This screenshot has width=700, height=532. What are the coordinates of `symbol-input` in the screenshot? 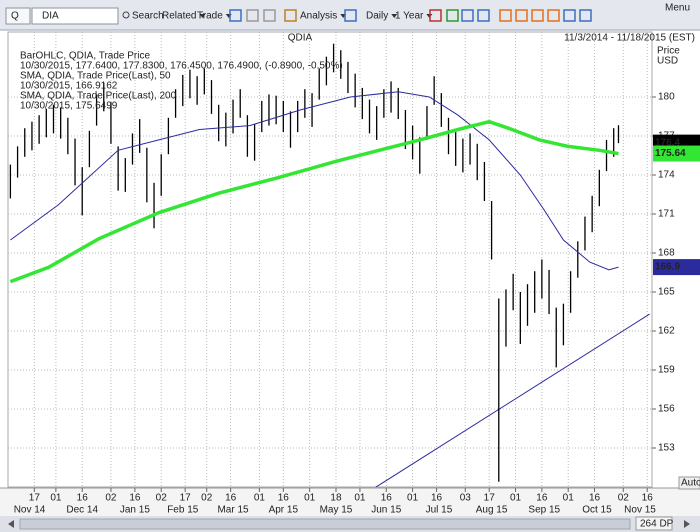 It's located at (75, 16).